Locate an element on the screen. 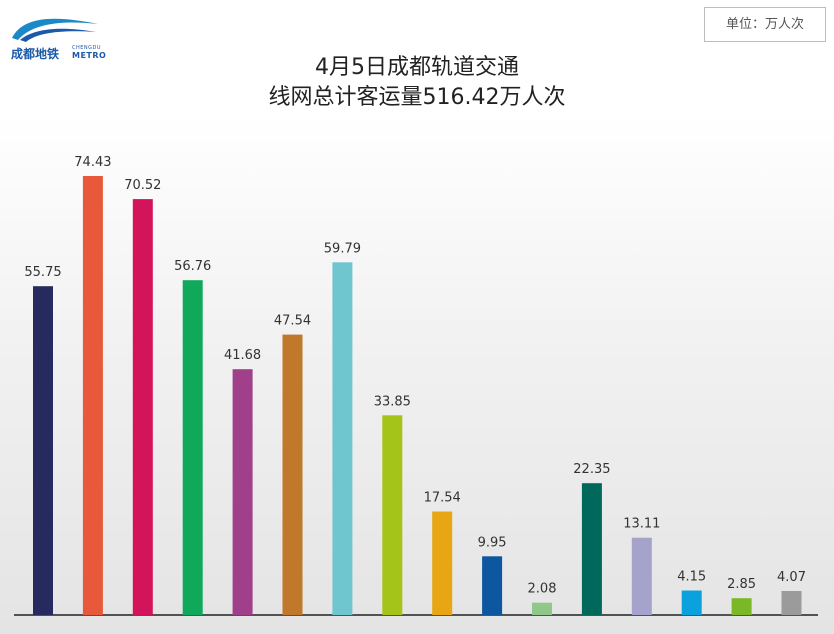  value-label-16: 4.07 is located at coordinates (791, 577).